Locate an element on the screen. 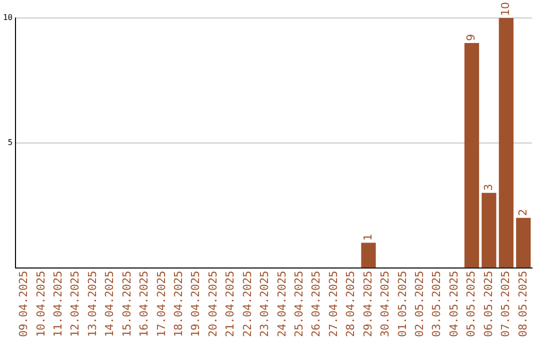 This screenshot has height=340, width=540. data-label: 9 is located at coordinates (471, 37).